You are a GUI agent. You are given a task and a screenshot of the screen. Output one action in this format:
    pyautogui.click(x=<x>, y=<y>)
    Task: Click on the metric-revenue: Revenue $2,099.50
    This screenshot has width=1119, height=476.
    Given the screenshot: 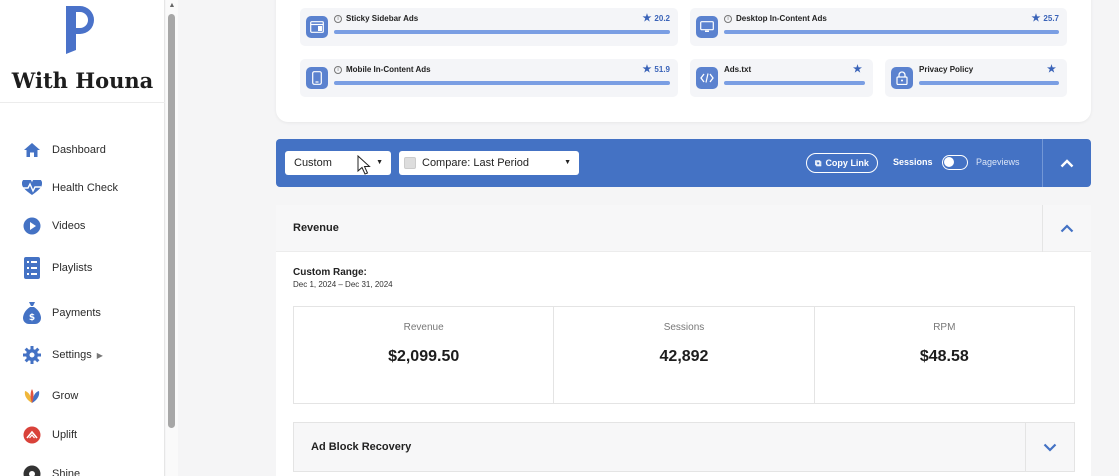 What is the action you would take?
    pyautogui.click(x=424, y=355)
    